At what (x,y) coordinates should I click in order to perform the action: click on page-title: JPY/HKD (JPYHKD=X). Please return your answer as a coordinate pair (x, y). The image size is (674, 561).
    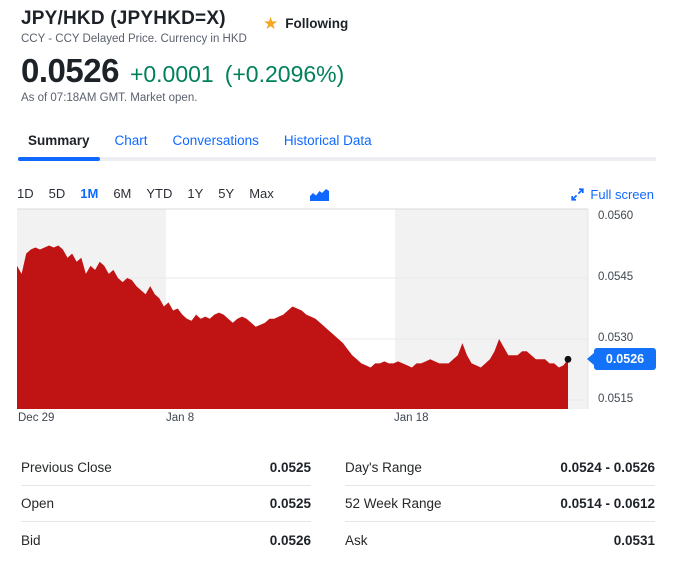
    Looking at the image, I should click on (123, 18).